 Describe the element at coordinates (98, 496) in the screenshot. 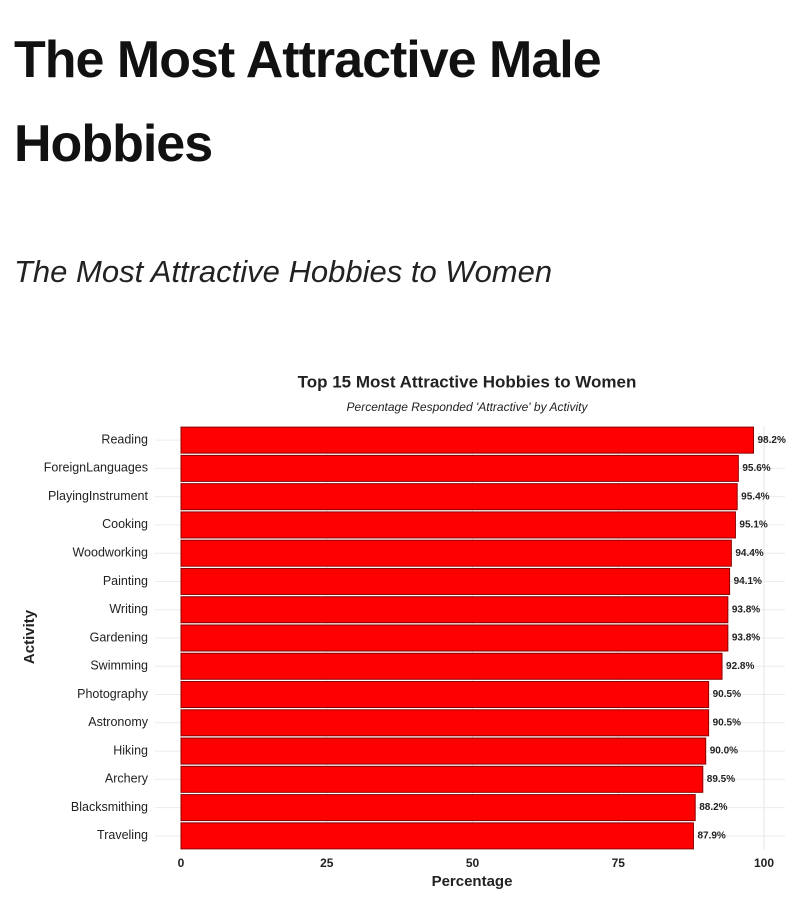

I see `y-tick-label: PlayingInstrument` at that location.